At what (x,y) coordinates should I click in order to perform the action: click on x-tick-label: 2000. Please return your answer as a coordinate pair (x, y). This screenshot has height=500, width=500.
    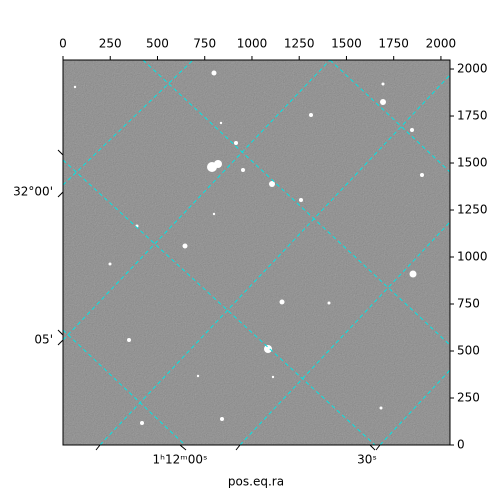
    Looking at the image, I should click on (441, 44).